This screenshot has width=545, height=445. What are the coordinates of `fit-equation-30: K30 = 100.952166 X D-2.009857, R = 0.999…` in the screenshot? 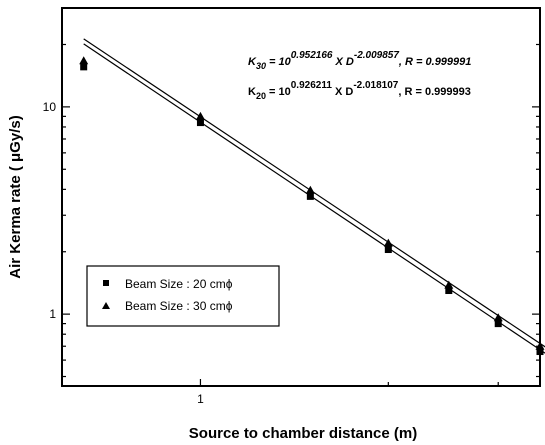 It's located at (359, 60).